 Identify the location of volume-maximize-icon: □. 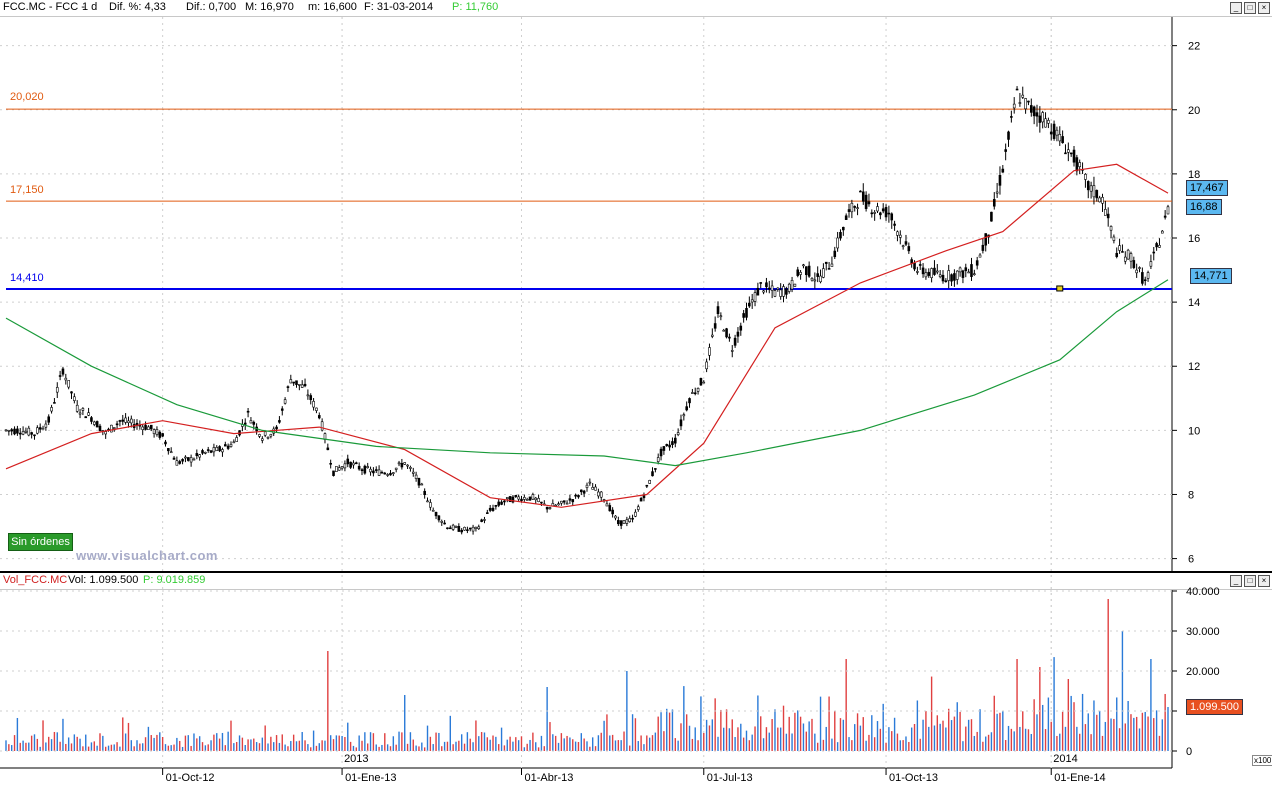
(1250, 581).